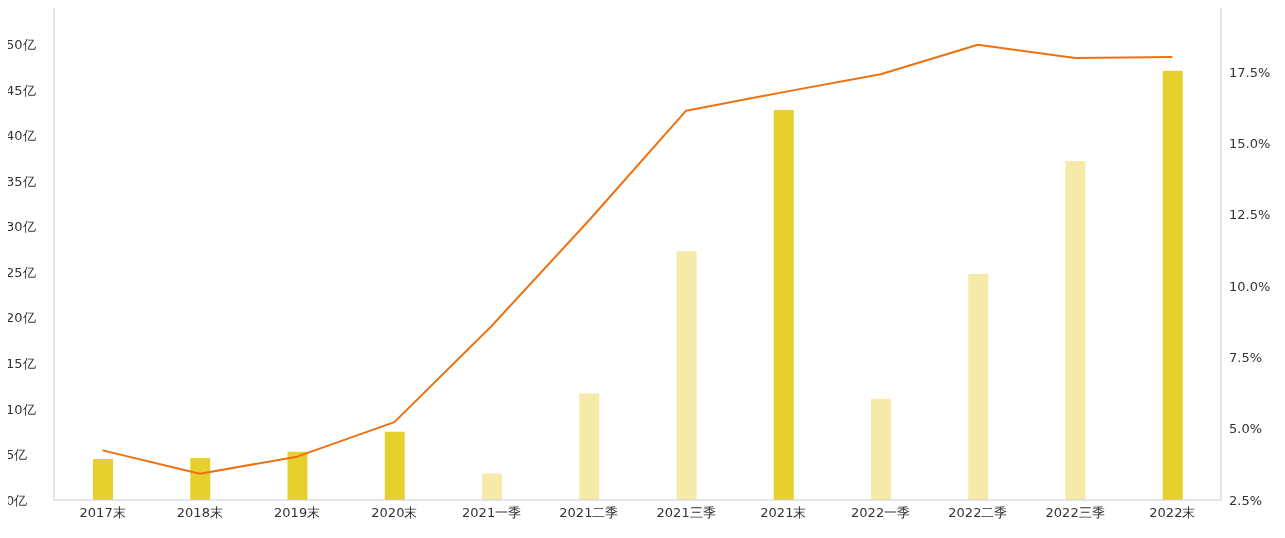 The height and width of the screenshot is (538, 1285). I want to click on y2-tick-label: 15.0%, so click(1250, 144).